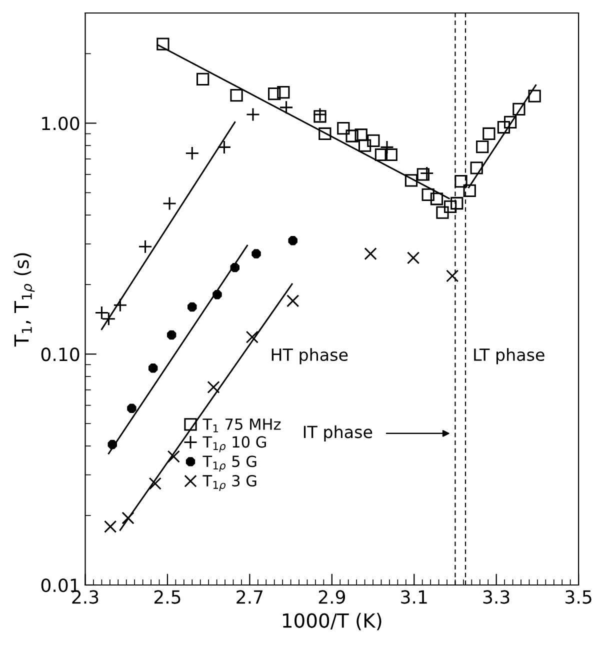  I want to click on x-axis-title: 1000/T (K), so click(332, 621).